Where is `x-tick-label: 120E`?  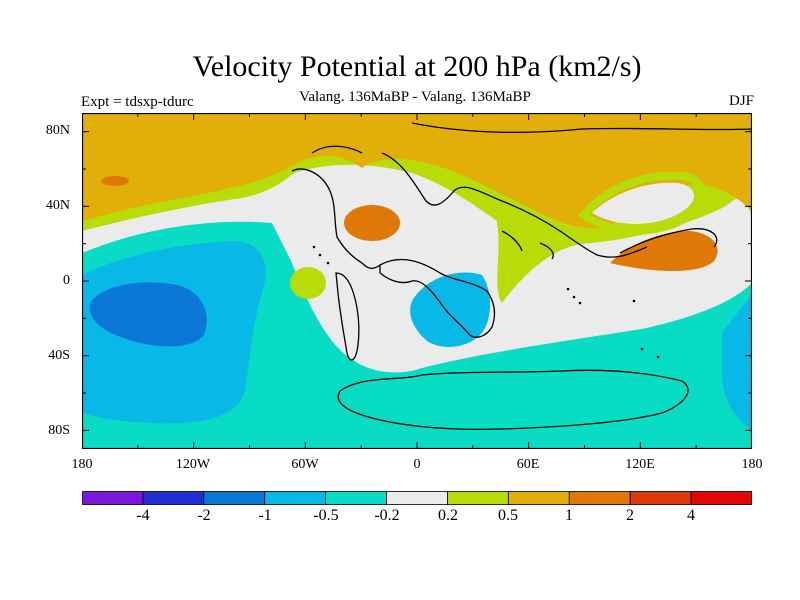 x-tick-label: 120E is located at coordinates (640, 464).